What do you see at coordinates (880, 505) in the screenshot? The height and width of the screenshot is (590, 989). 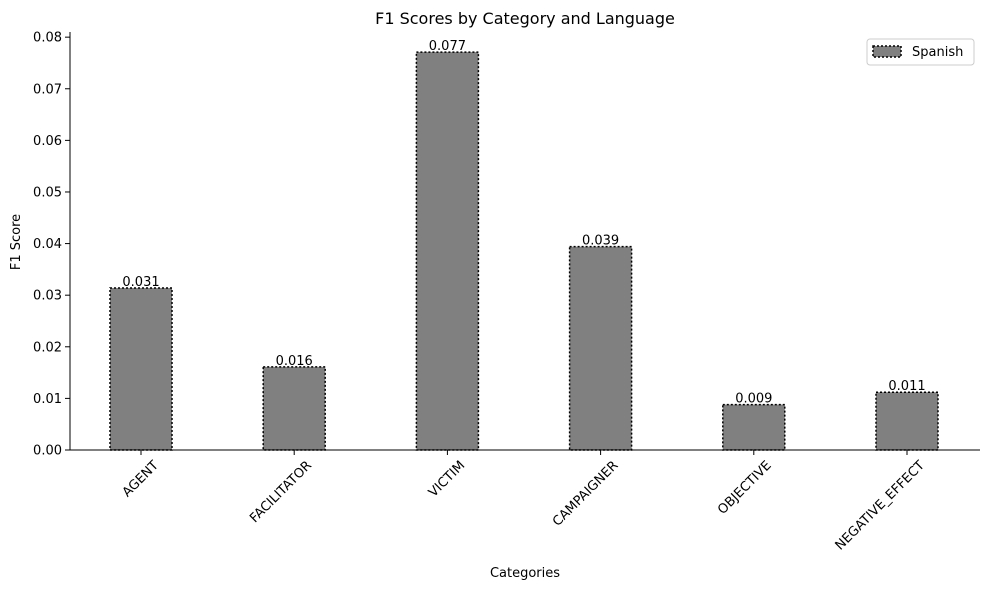 I see `x-tick-label: NEGATIVE_EFFECT` at bounding box center [880, 505].